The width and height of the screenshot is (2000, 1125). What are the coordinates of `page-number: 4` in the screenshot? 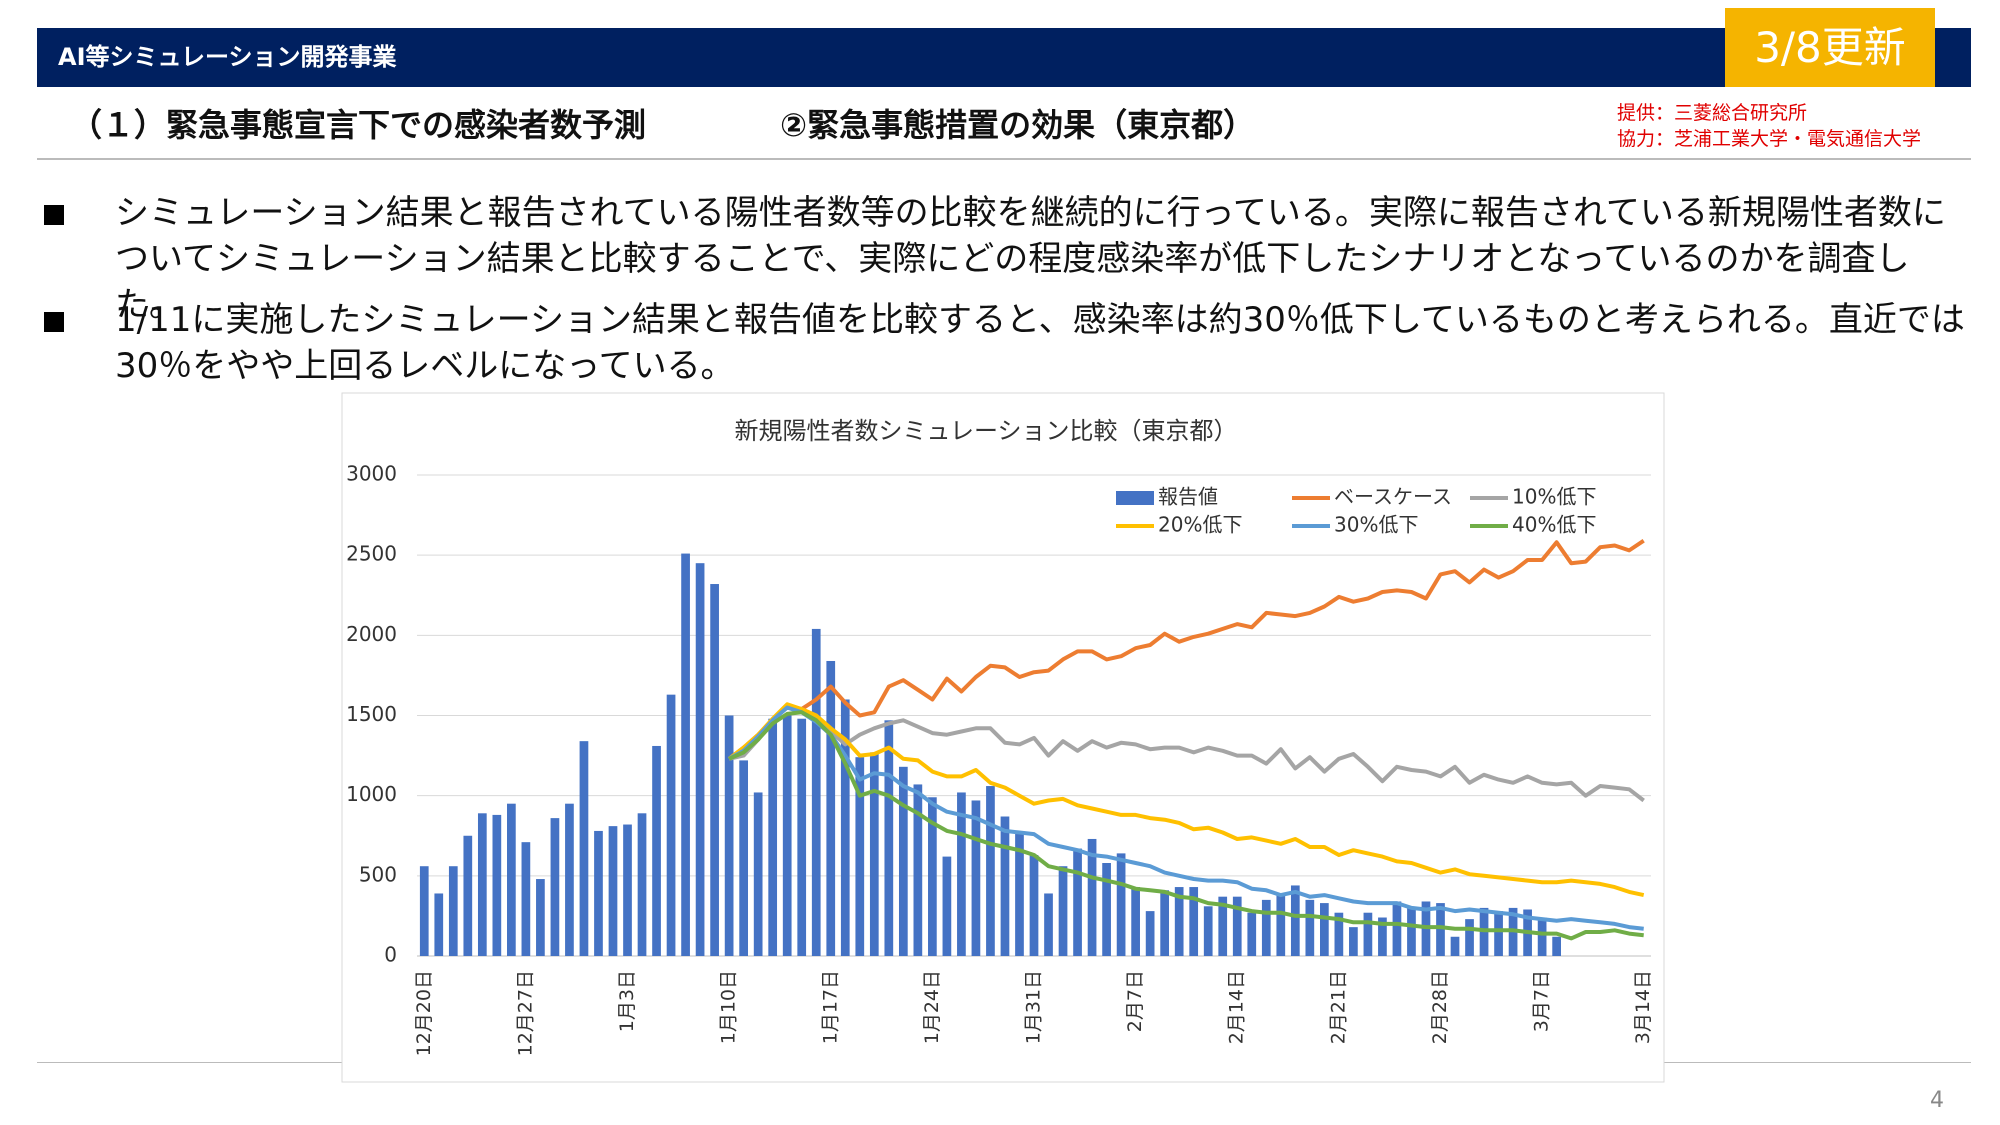 It's located at (1937, 1100).